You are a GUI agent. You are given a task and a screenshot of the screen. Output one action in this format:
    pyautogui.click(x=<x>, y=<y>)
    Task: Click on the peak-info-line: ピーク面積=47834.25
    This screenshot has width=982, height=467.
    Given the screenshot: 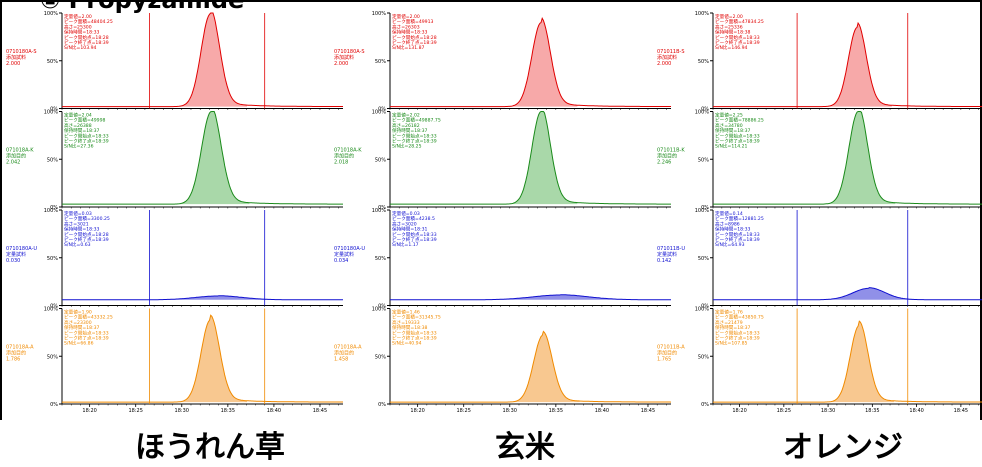 What is the action you would take?
    pyautogui.click(x=739, y=21)
    